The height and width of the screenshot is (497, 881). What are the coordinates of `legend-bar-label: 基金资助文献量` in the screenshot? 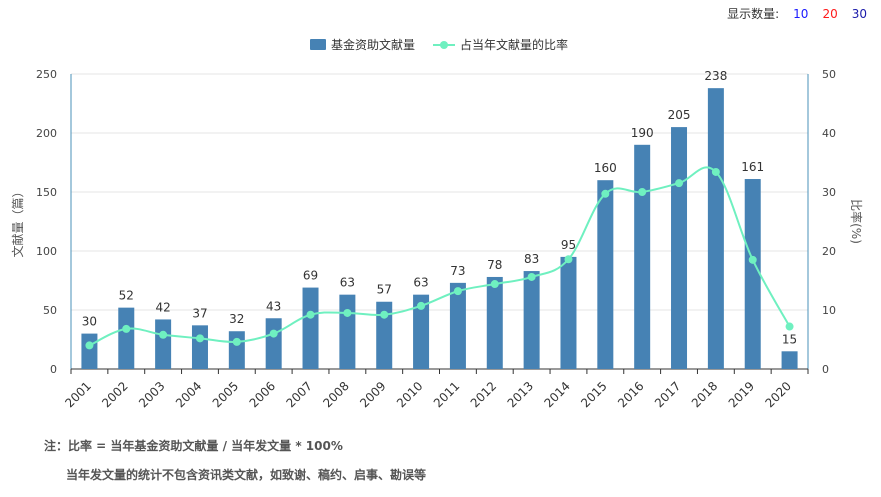 It's located at (373, 44).